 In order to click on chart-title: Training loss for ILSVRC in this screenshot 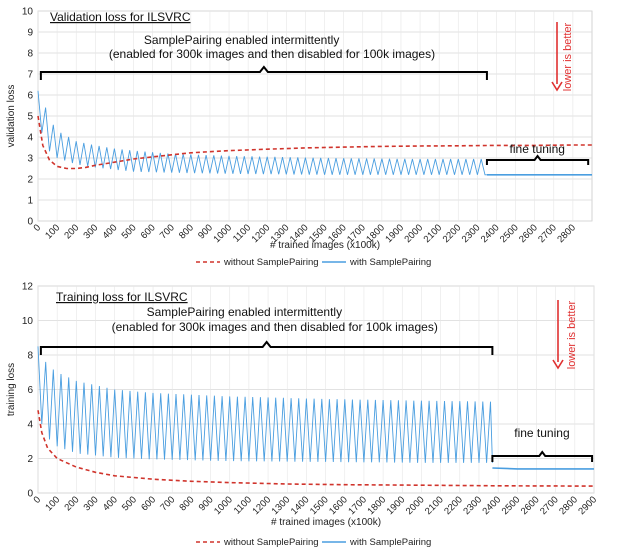, I will do `click(122, 297)`.